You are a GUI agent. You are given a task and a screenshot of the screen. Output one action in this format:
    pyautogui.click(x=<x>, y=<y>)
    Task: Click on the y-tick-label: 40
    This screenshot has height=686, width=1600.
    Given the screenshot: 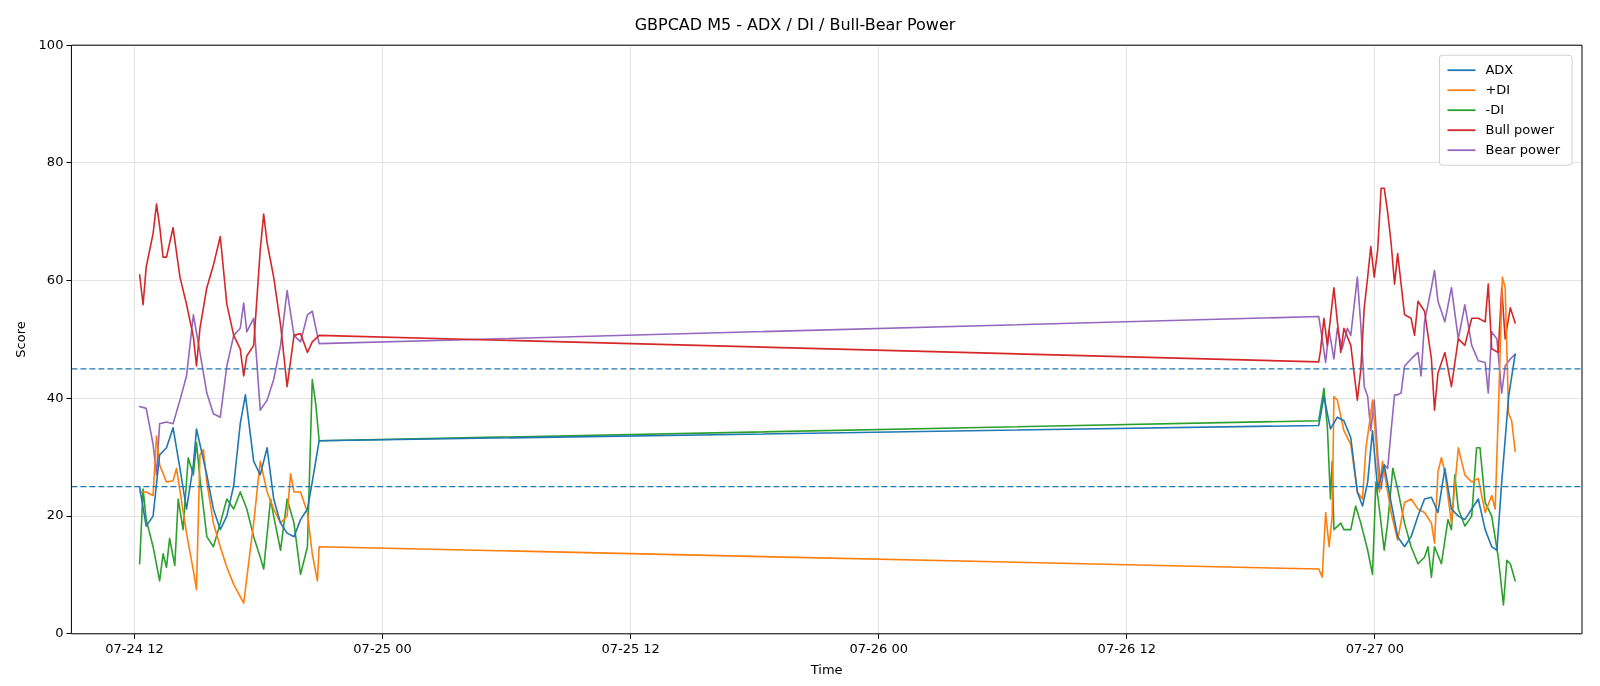 What is the action you would take?
    pyautogui.click(x=55, y=397)
    